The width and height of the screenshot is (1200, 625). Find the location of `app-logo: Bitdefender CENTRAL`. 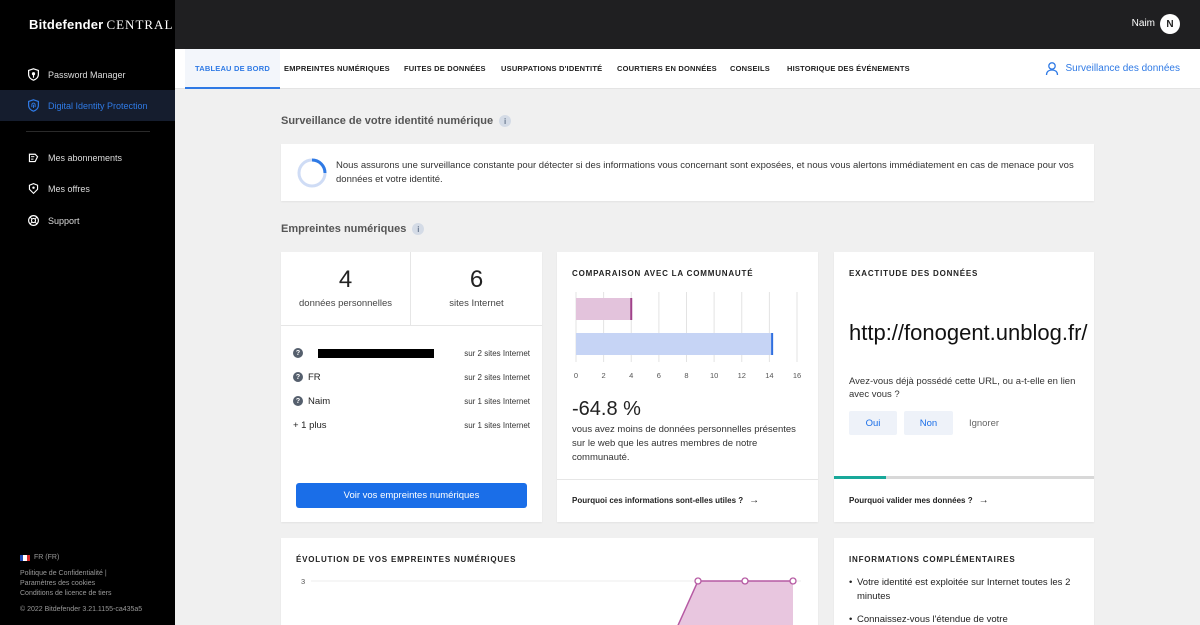

app-logo: Bitdefender CENTRAL is located at coordinates (101, 25).